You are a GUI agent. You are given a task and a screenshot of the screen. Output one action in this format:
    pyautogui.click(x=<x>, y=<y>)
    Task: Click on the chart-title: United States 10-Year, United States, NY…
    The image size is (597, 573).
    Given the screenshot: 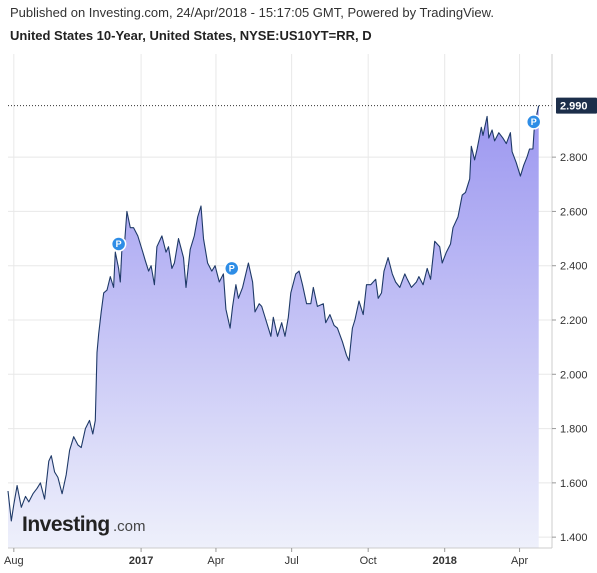 What is the action you would take?
    pyautogui.click(x=191, y=35)
    